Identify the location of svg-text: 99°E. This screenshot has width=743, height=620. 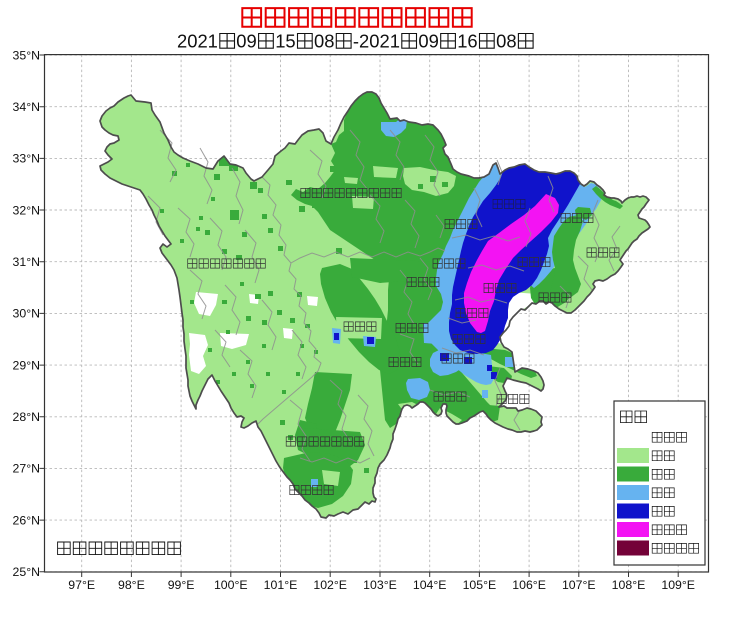
(181, 585).